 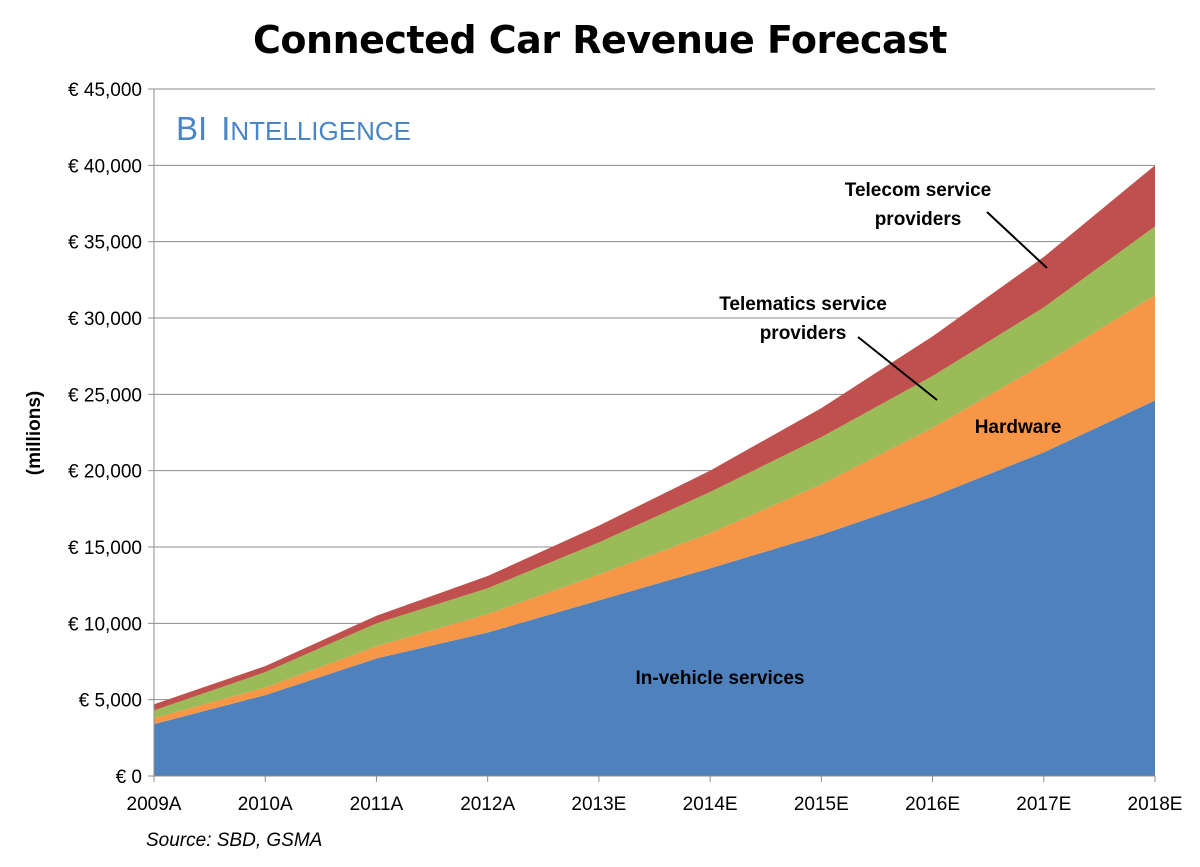 What do you see at coordinates (105, 90) in the screenshot?
I see `y-tick-label: € 45,000` at bounding box center [105, 90].